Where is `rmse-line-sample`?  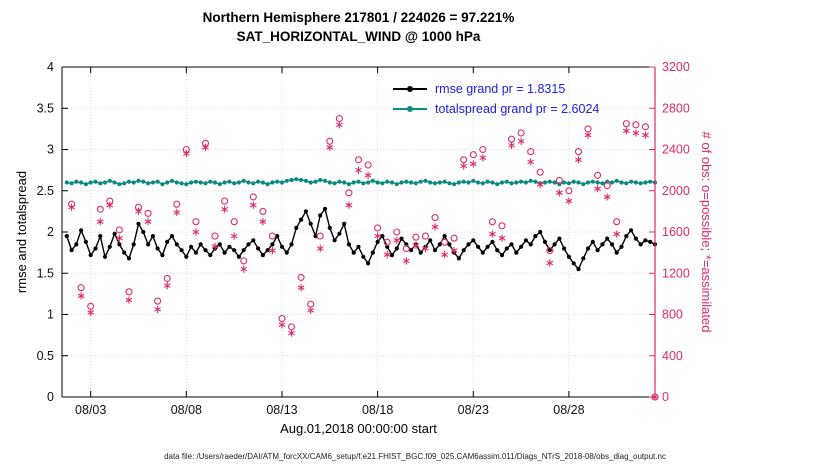
rmse-line-sample is located at coordinates (410, 88).